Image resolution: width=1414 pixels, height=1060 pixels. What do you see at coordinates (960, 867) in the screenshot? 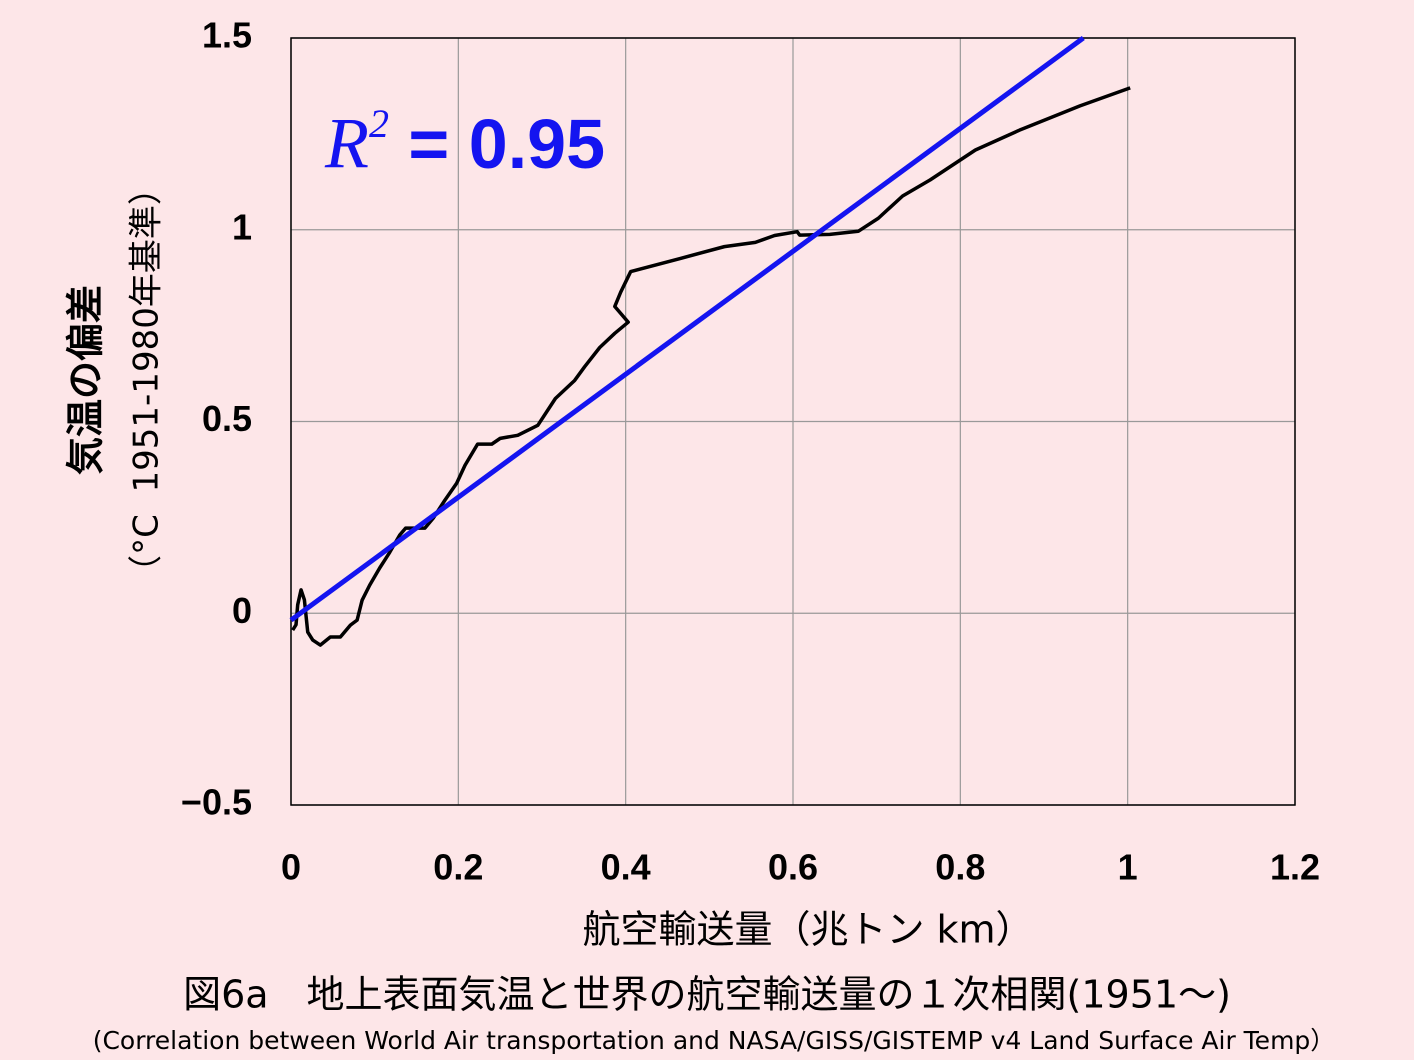
I see `x-tick-label: 0.8` at bounding box center [960, 867].